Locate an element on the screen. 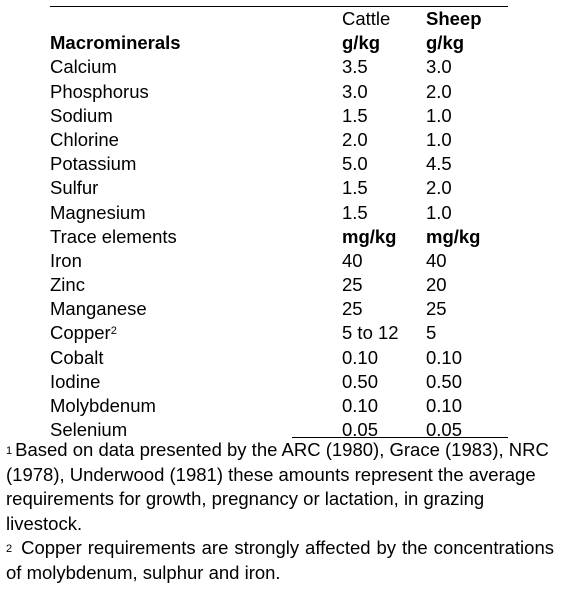 Image resolution: width=561 pixels, height=591 pixels. table-header-row: Cattle Sheep is located at coordinates (279, 19).